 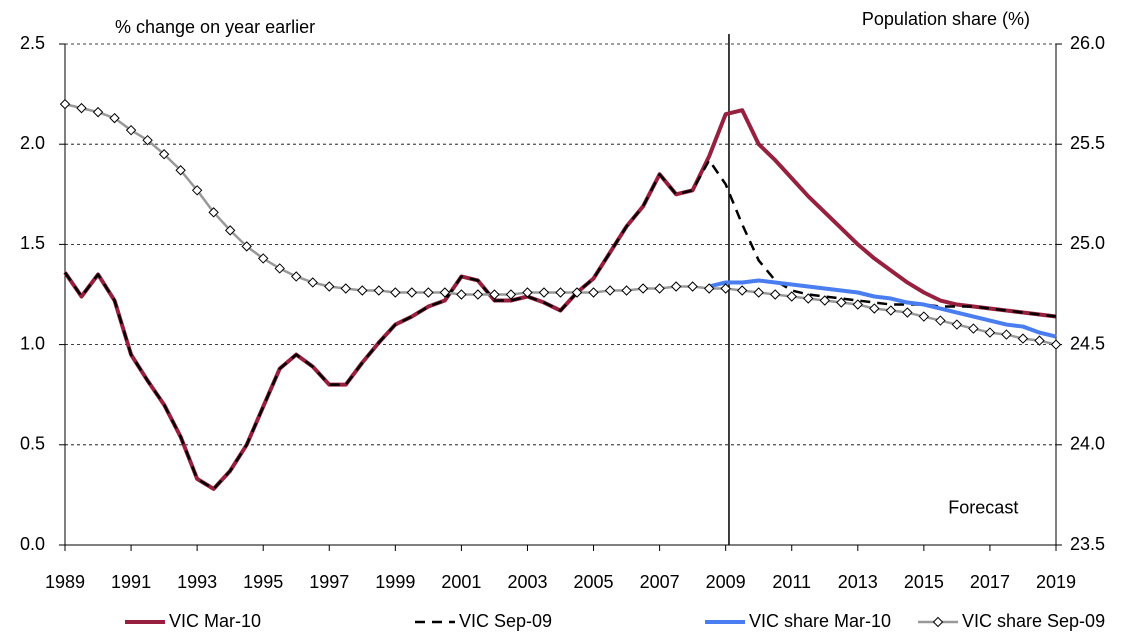 I want to click on y-tick-label: 0.5, so click(x=32, y=444).